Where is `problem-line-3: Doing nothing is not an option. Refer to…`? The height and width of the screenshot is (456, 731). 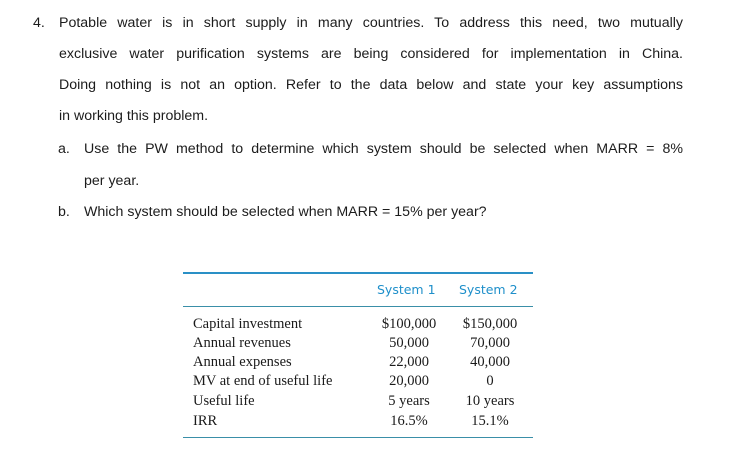
problem-line-3: Doing nothing is not an option. Refer to… is located at coordinates (371, 85).